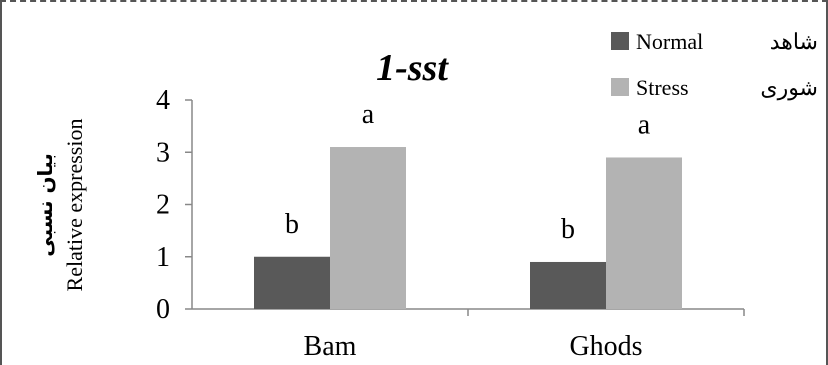  Describe the element at coordinates (163, 309) in the screenshot. I see `y-tick-label: 0` at that location.